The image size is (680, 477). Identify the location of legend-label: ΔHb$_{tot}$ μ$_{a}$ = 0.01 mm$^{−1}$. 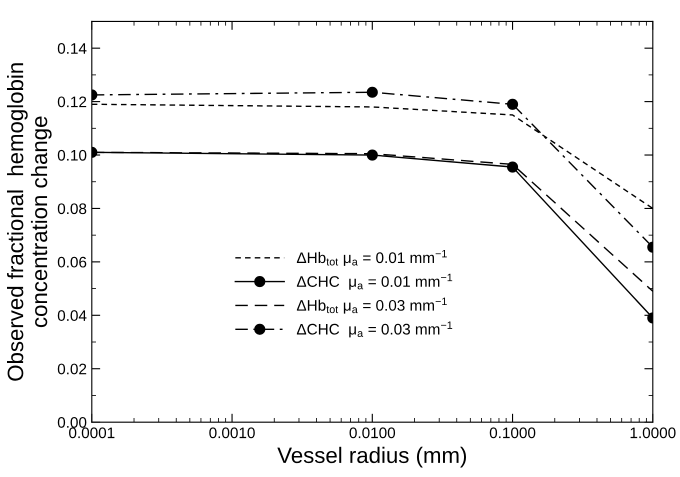
(371, 258).